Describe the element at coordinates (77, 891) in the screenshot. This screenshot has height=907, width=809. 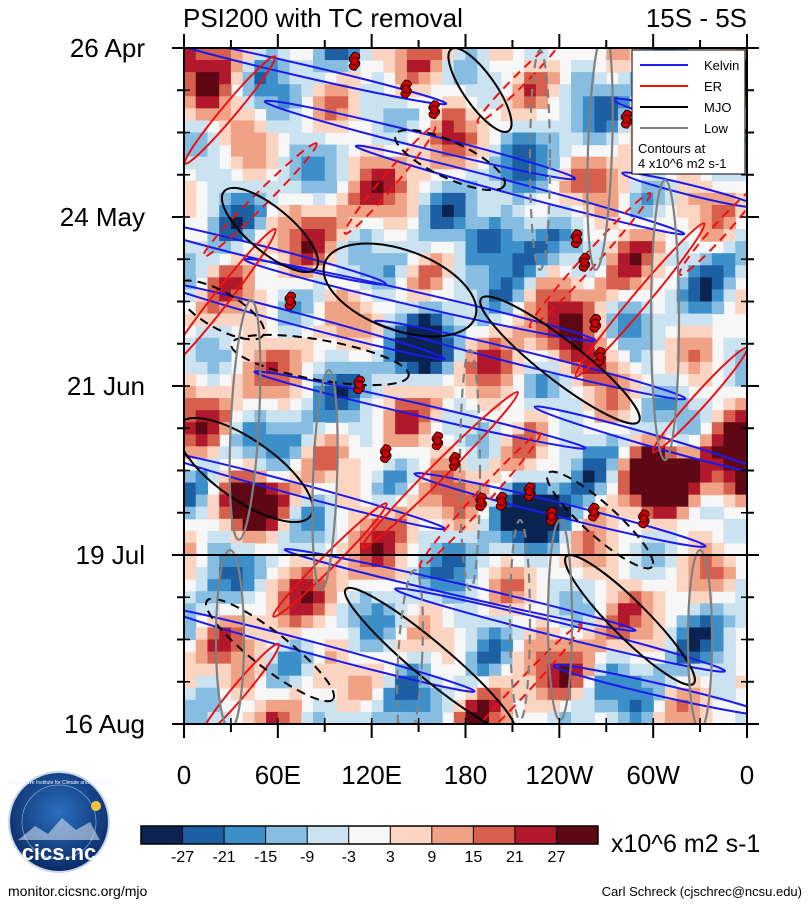
I see `footer-url: monitor.cicsnc.org/mjo` at that location.